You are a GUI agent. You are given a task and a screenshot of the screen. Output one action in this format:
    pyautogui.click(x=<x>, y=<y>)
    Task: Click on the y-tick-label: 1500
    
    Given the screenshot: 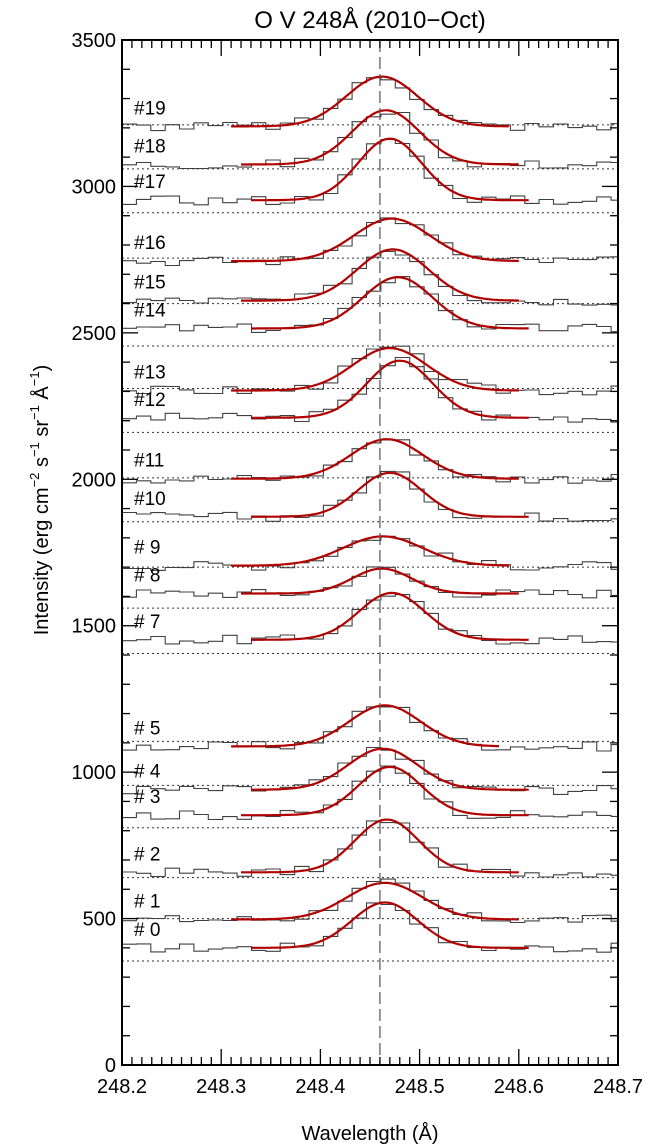 What is the action you would take?
    pyautogui.click(x=94, y=627)
    